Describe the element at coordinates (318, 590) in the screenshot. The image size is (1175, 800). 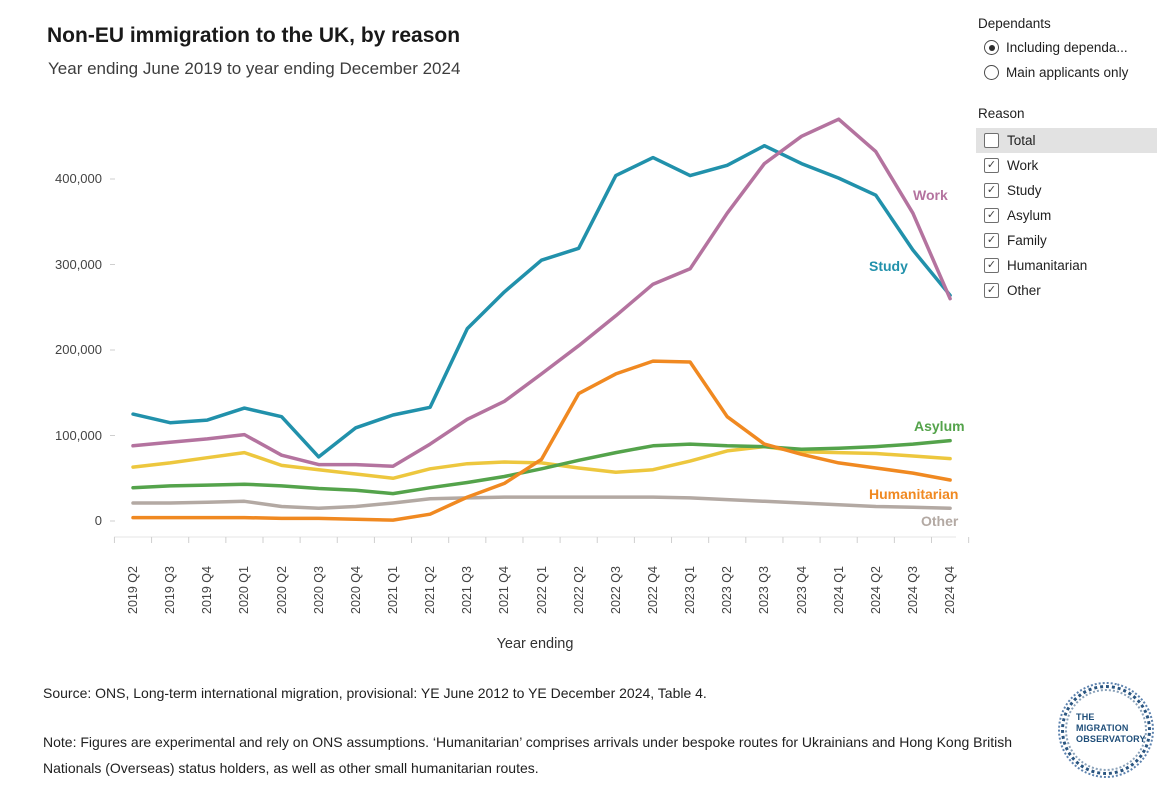
I see `x-tick-label: 2020 Q3` at that location.